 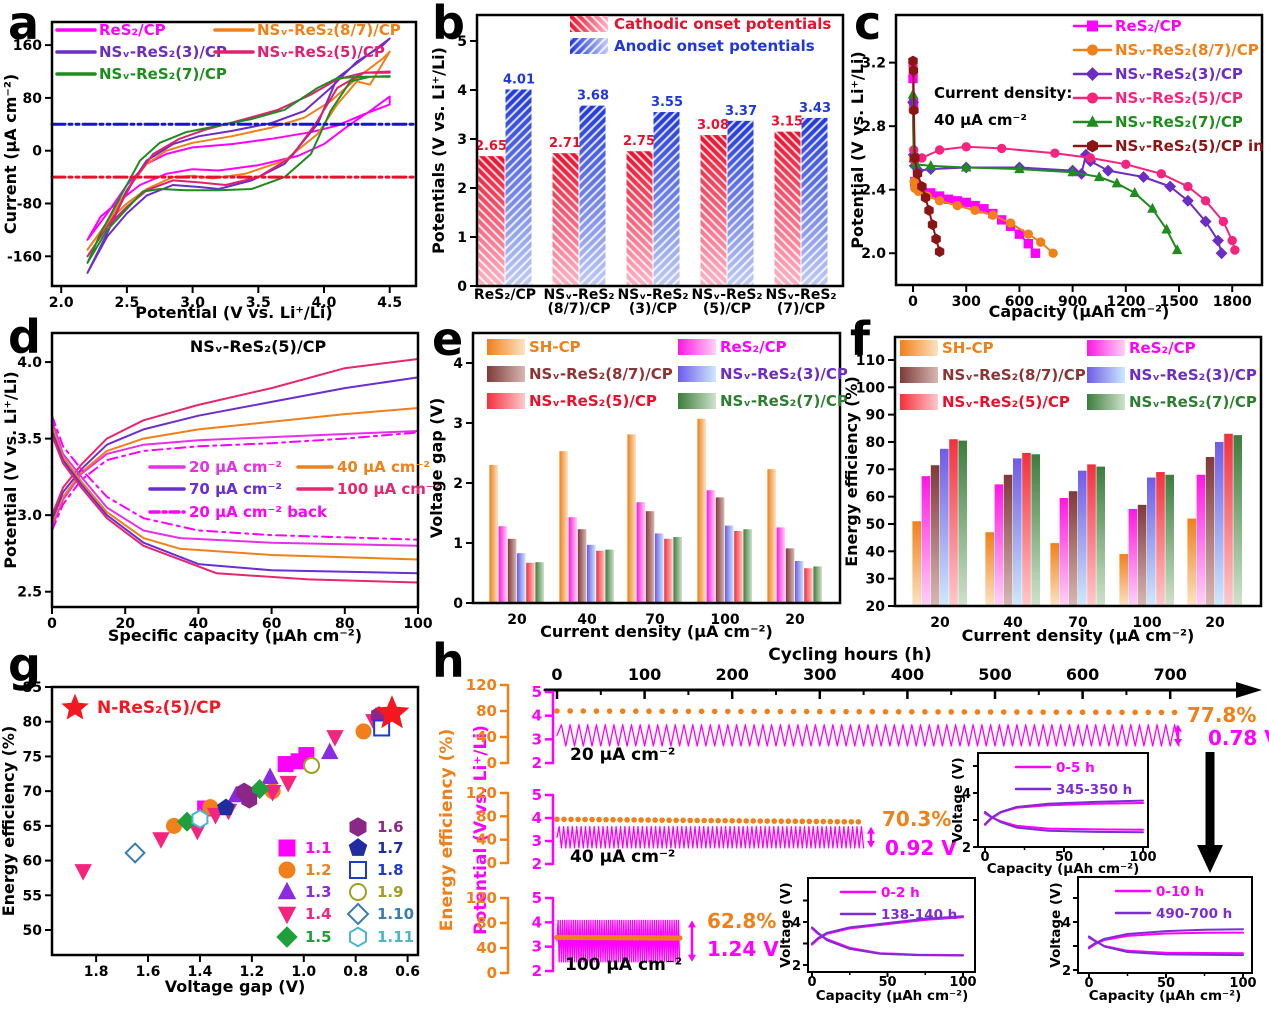 What do you see at coordinates (873, 254) in the screenshot?
I see `svg-text: 2.0` at bounding box center [873, 254].